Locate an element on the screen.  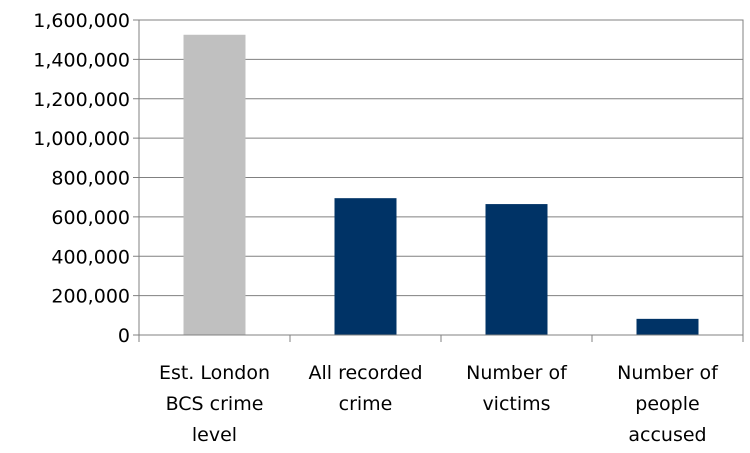
y-tick-label: 400,000 is located at coordinates (90, 257).